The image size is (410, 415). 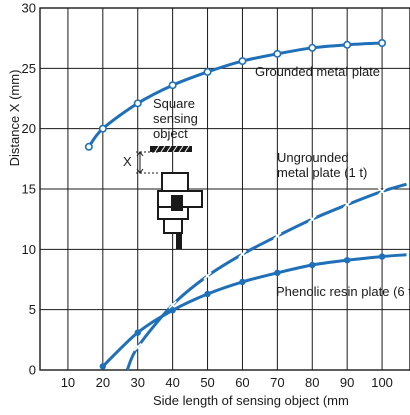 What do you see at coordinates (347, 382) in the screenshot?
I see `x-tick-label: 90` at bounding box center [347, 382].